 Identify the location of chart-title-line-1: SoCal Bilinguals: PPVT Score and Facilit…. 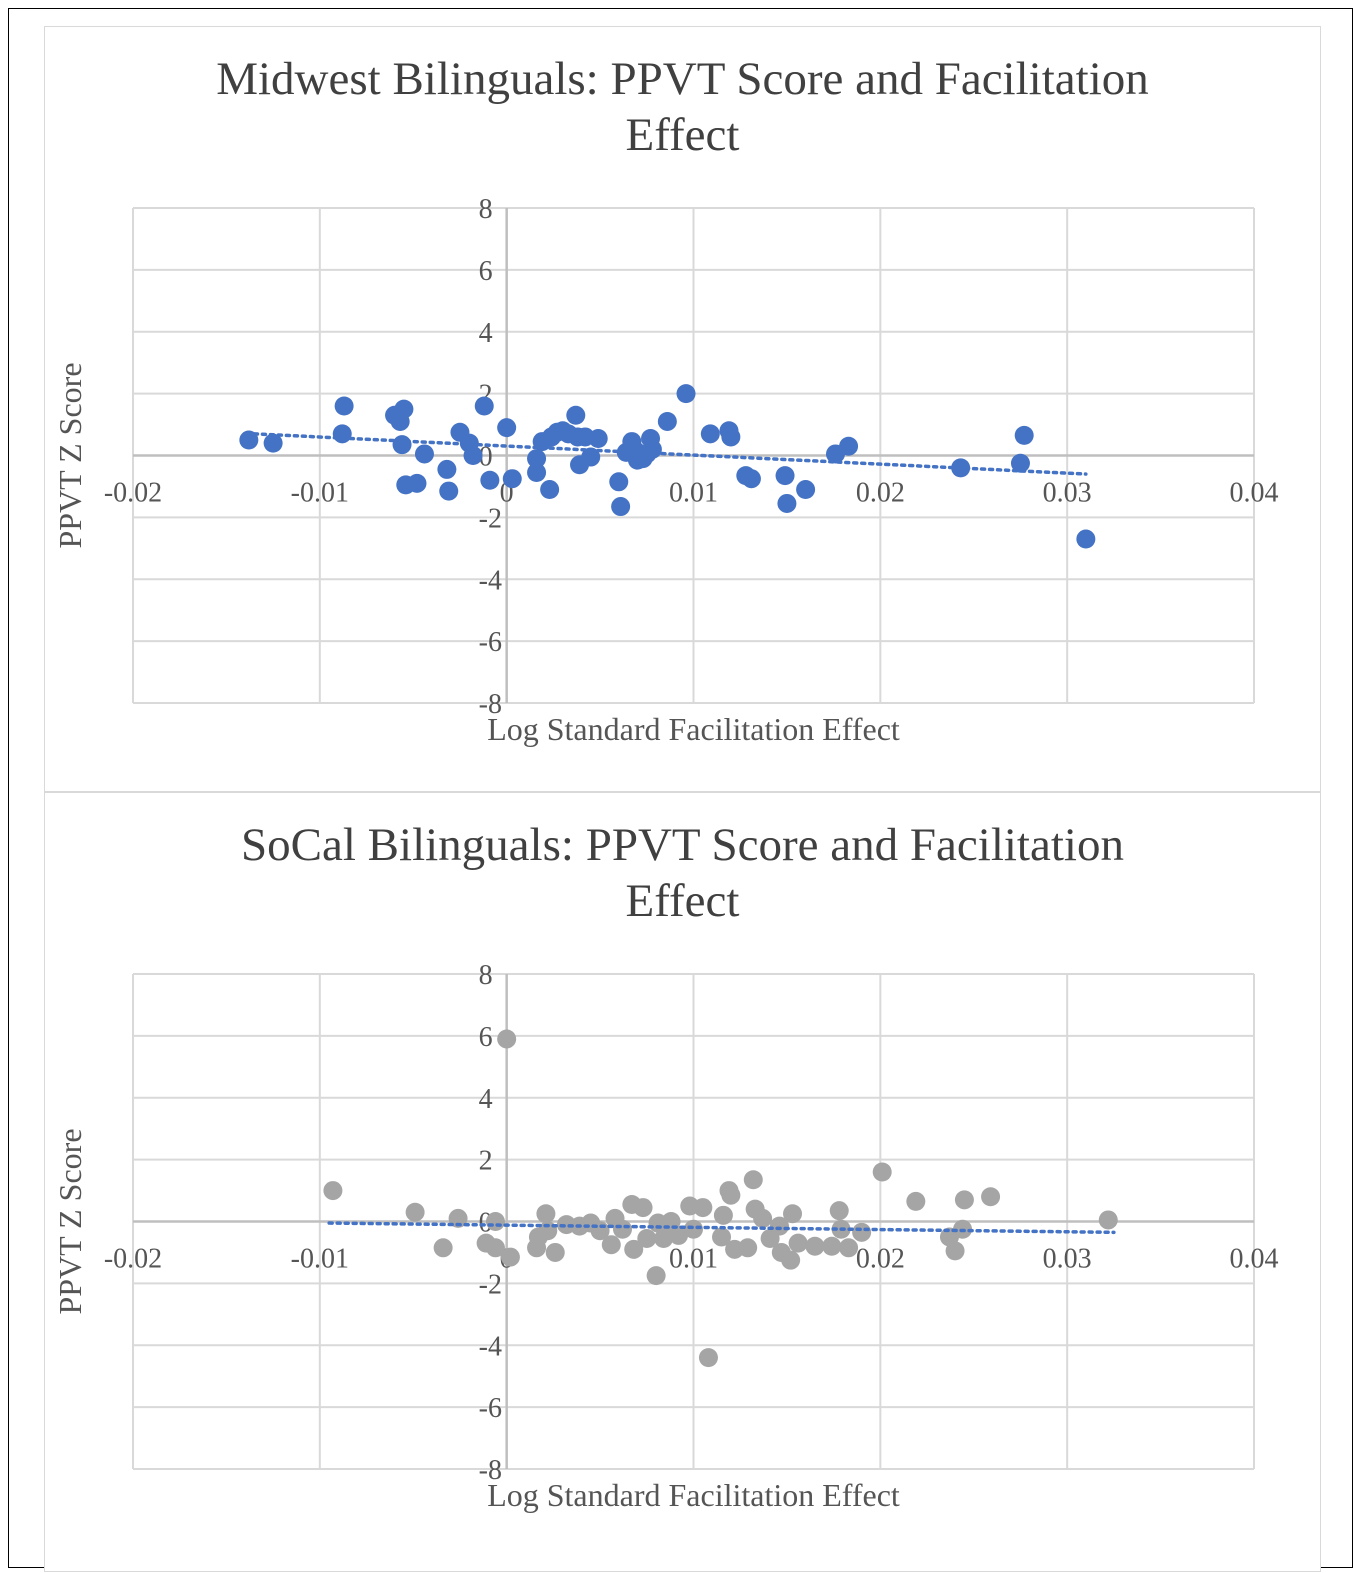
(682, 845).